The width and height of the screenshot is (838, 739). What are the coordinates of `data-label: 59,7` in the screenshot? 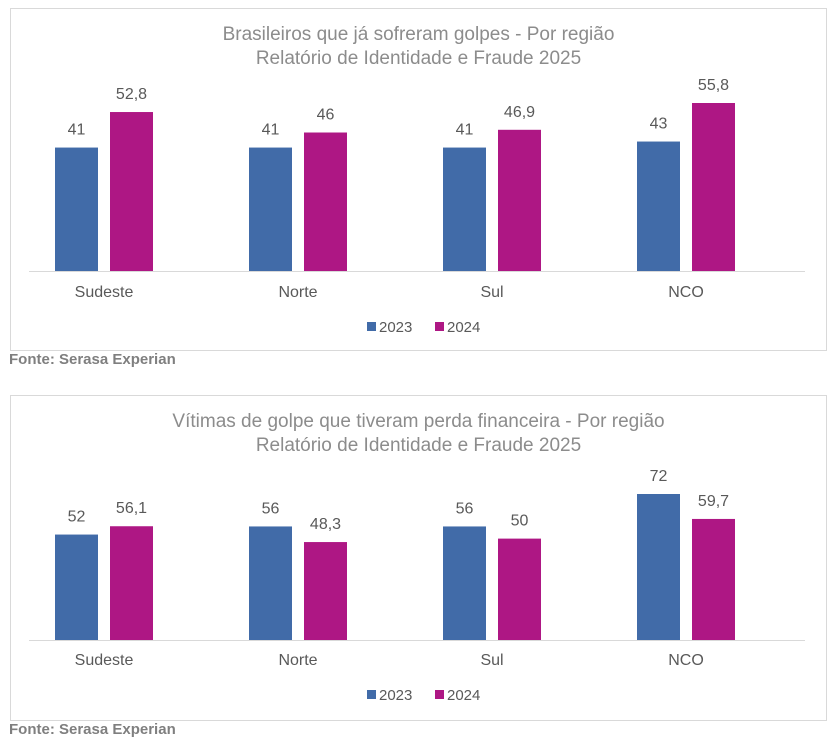 It's located at (713, 501).